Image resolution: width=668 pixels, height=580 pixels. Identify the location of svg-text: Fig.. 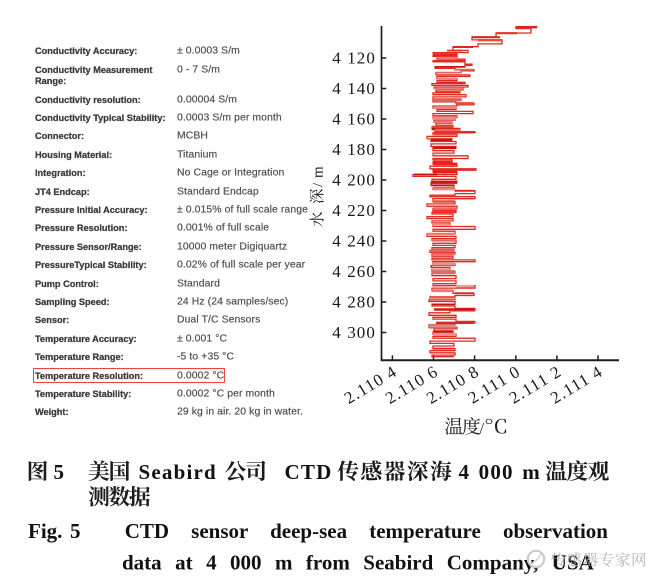
(45, 531).